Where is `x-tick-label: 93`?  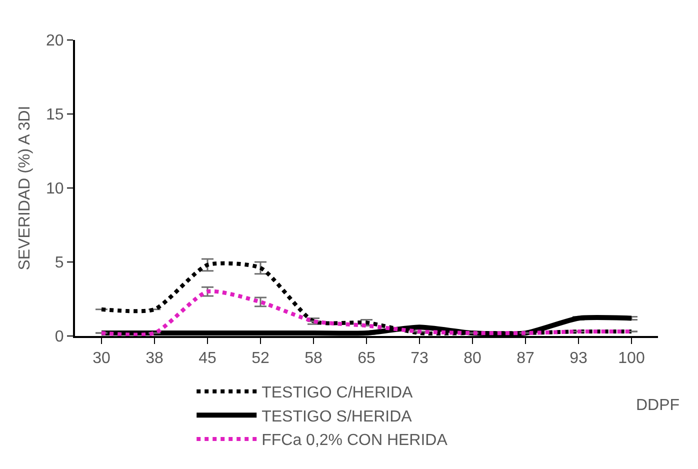 x-tick-label: 93 is located at coordinates (579, 359).